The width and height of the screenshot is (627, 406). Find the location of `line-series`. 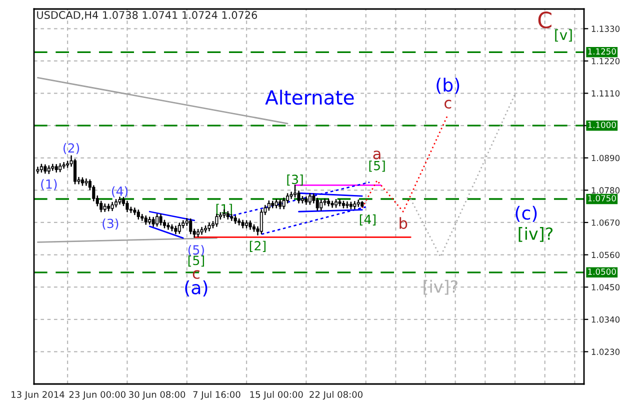

line-series is located at coordinates (405, 163).